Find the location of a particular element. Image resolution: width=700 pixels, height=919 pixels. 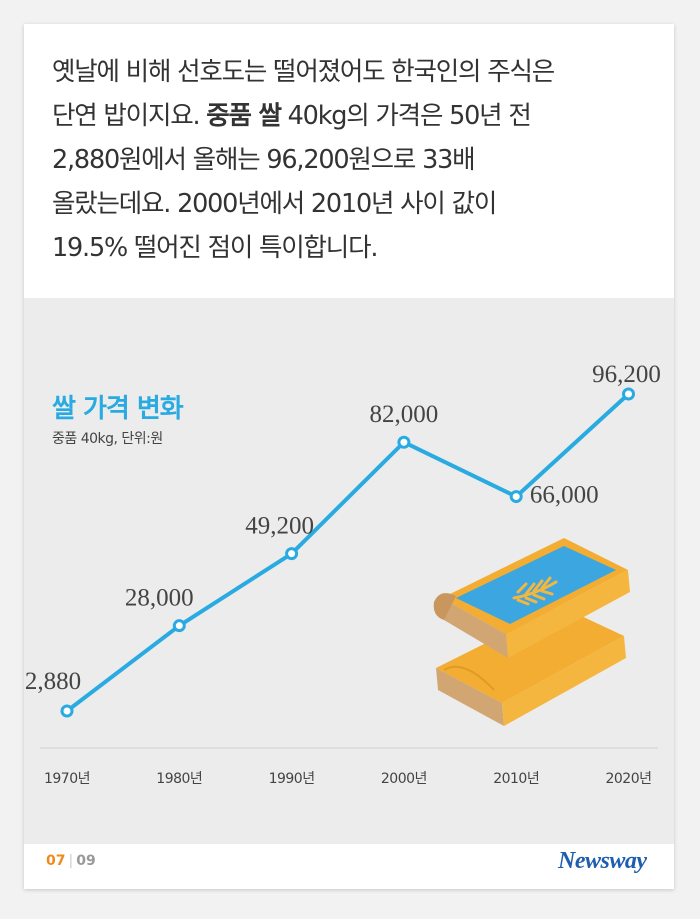

x-tick-label: 2000년 is located at coordinates (404, 779).